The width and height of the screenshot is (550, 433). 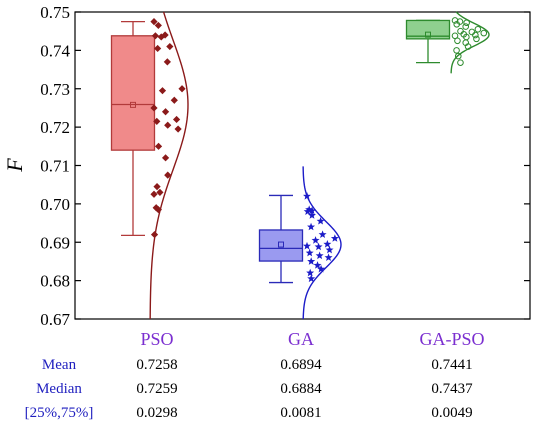 What do you see at coordinates (156, 339) in the screenshot?
I see `category-label: PSO` at bounding box center [156, 339].